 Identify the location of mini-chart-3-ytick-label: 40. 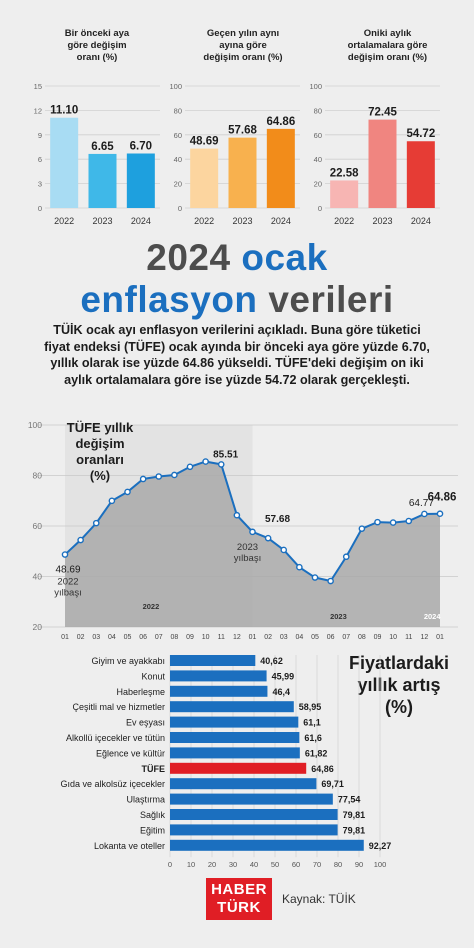
(318, 159).